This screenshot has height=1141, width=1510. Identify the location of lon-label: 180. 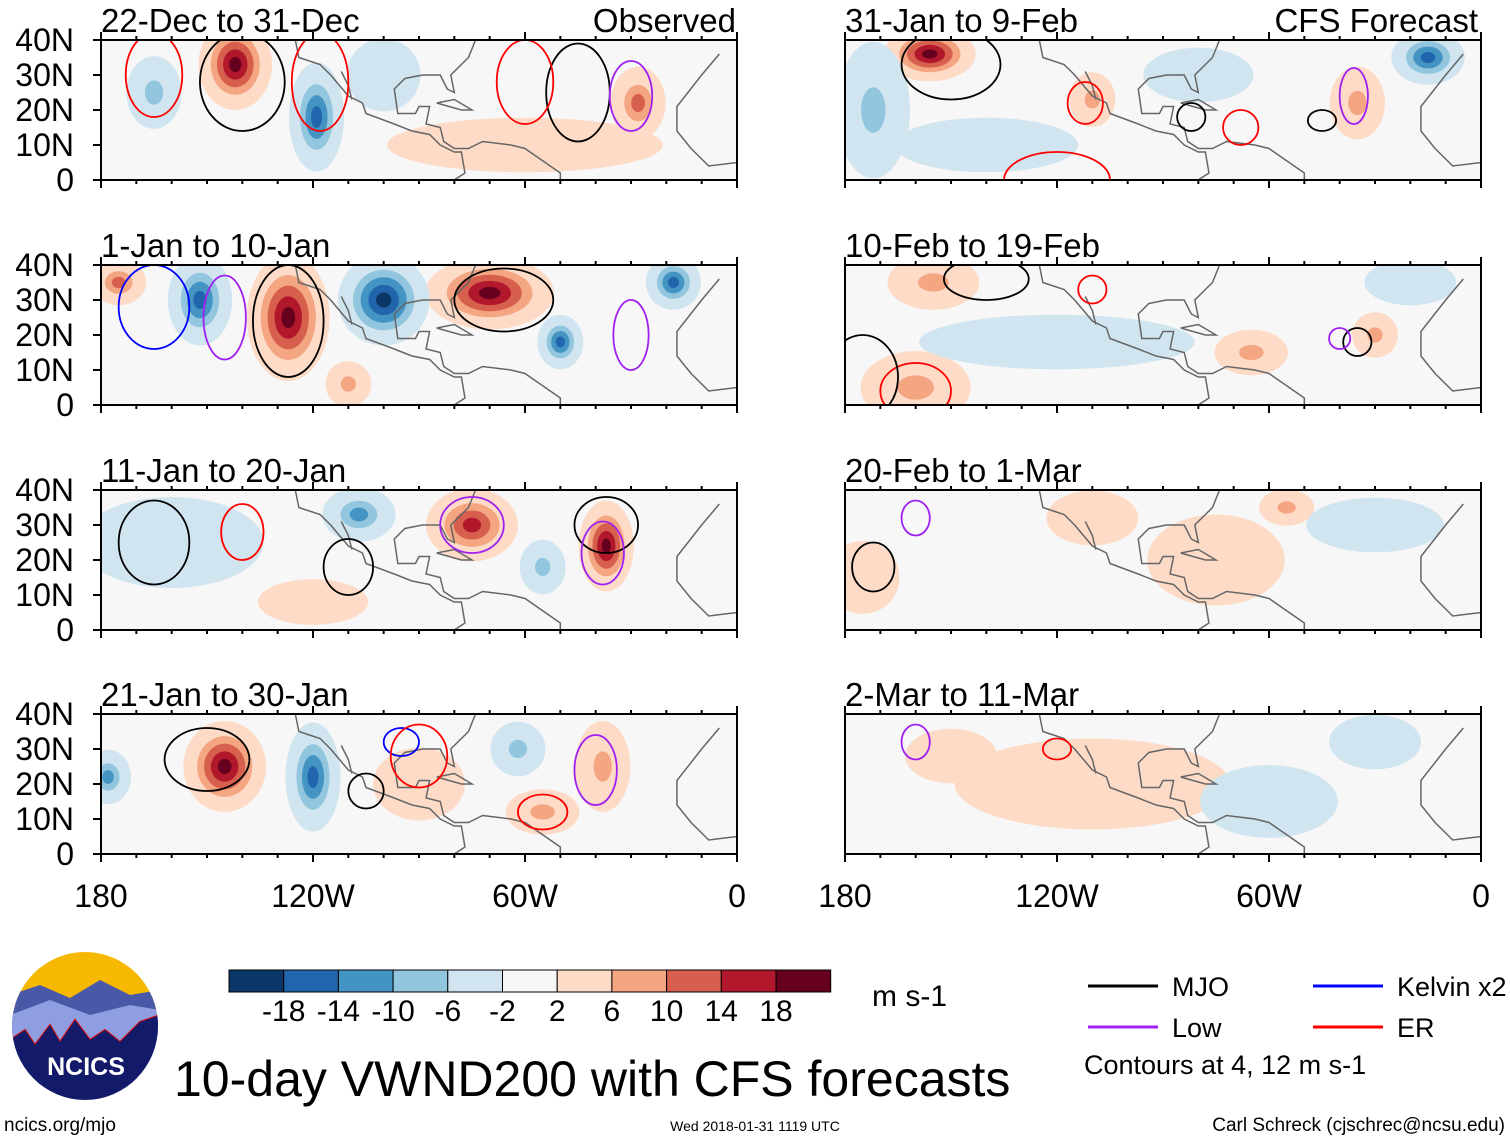
(844, 896).